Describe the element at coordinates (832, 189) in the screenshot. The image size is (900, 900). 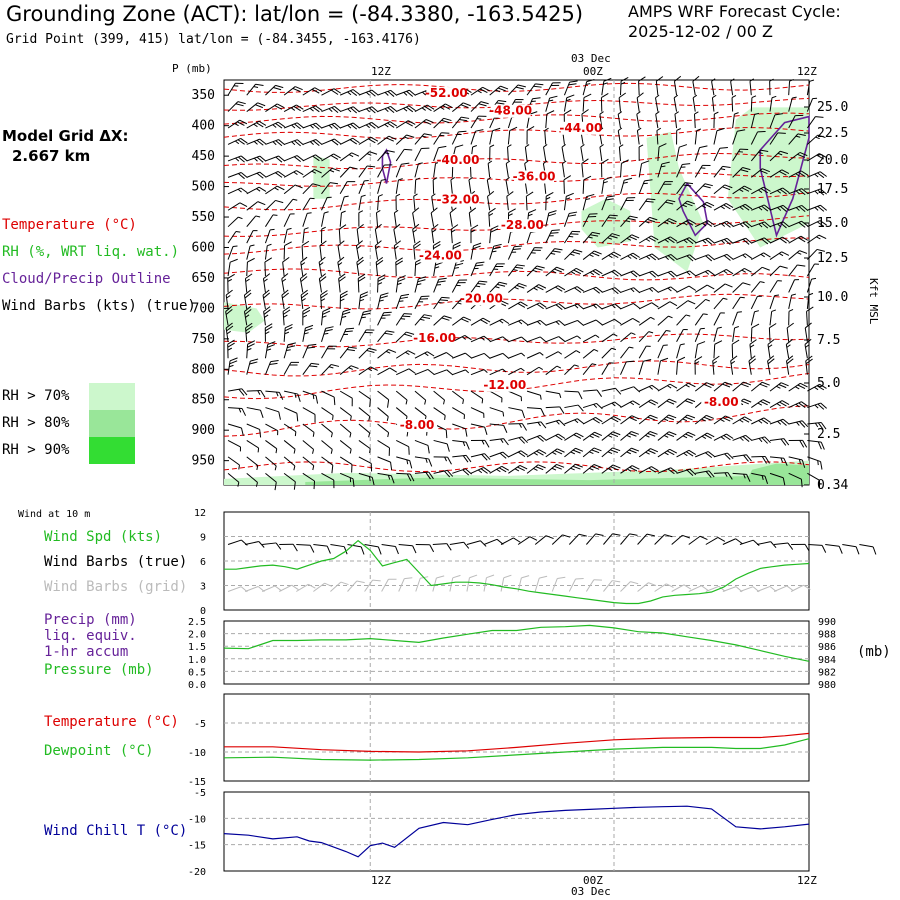
I see `height-tick-label: 17.5` at that location.